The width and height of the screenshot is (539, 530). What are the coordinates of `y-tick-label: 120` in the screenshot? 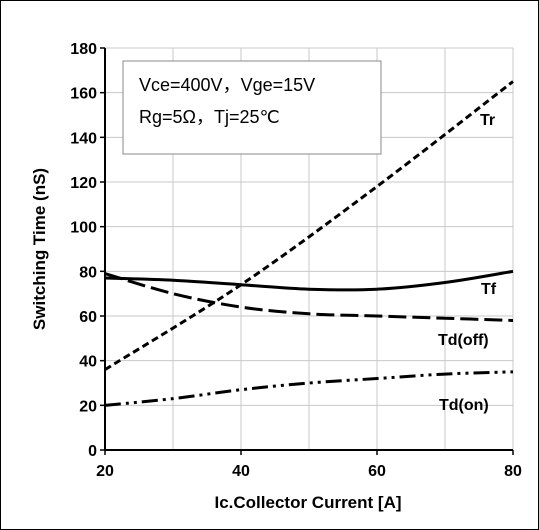 It's located at (83, 183).